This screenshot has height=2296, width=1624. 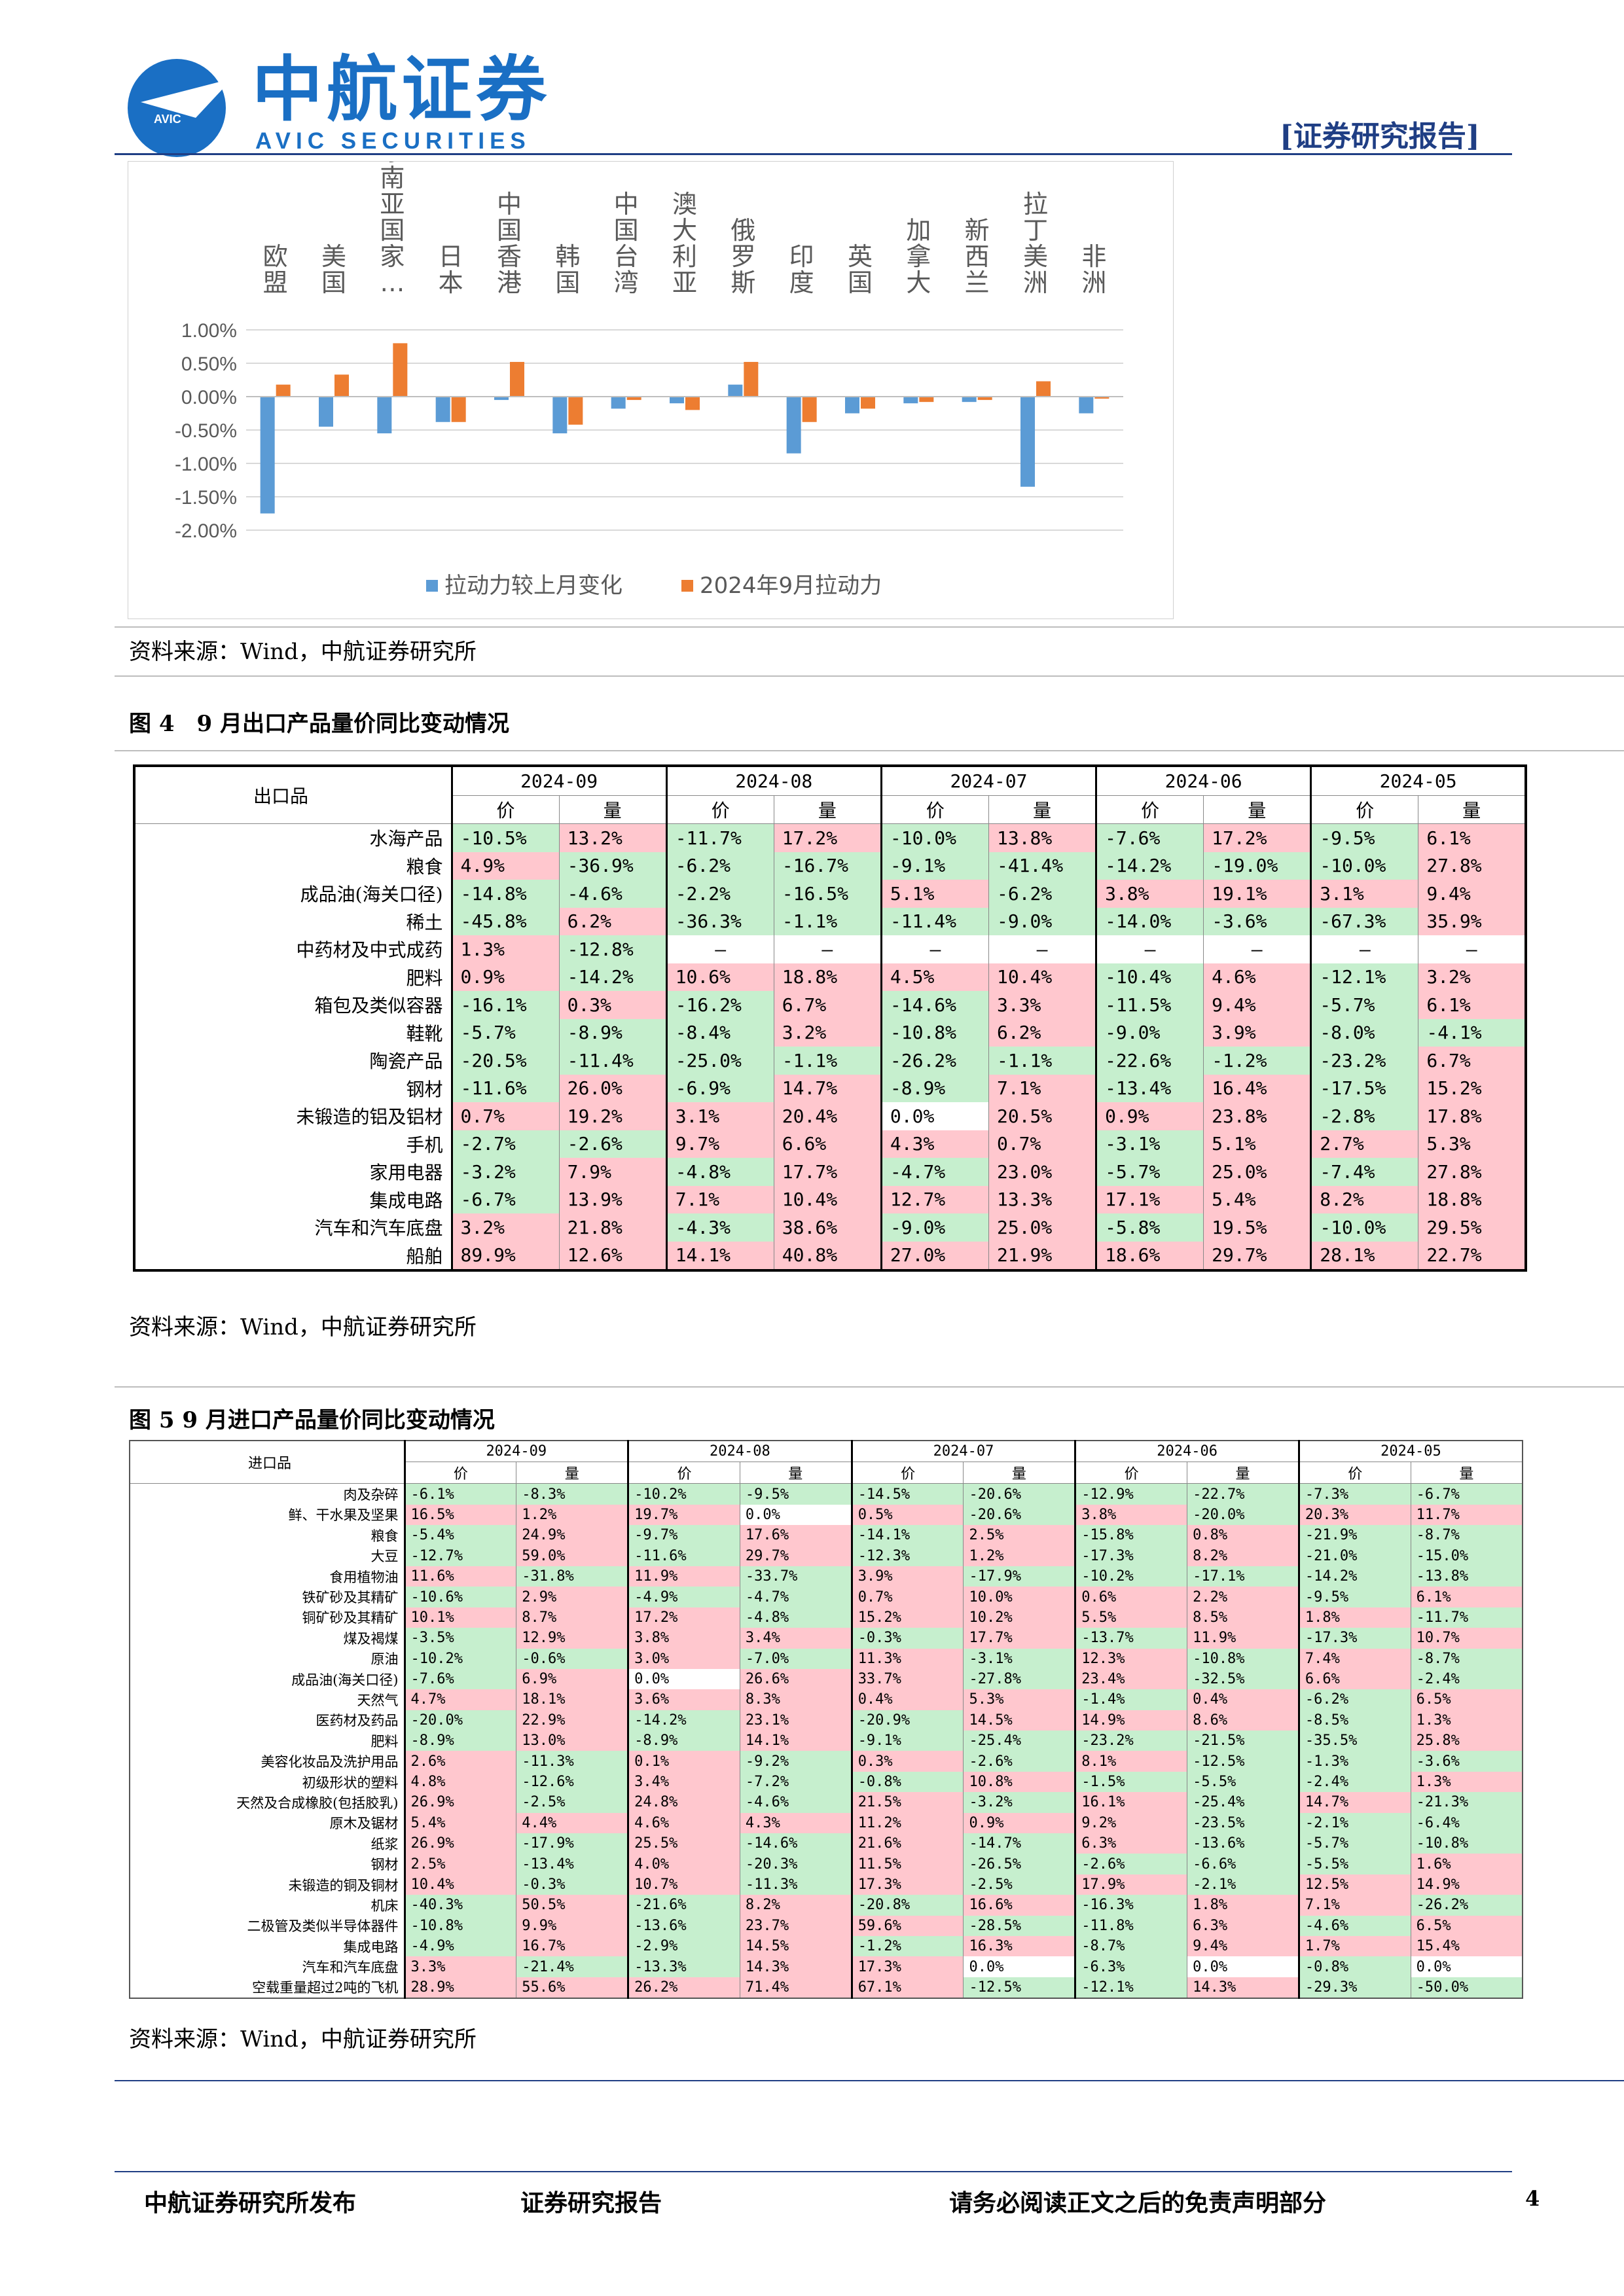 I want to click on data-cell: 9.4%, so click(x=1257, y=1005).